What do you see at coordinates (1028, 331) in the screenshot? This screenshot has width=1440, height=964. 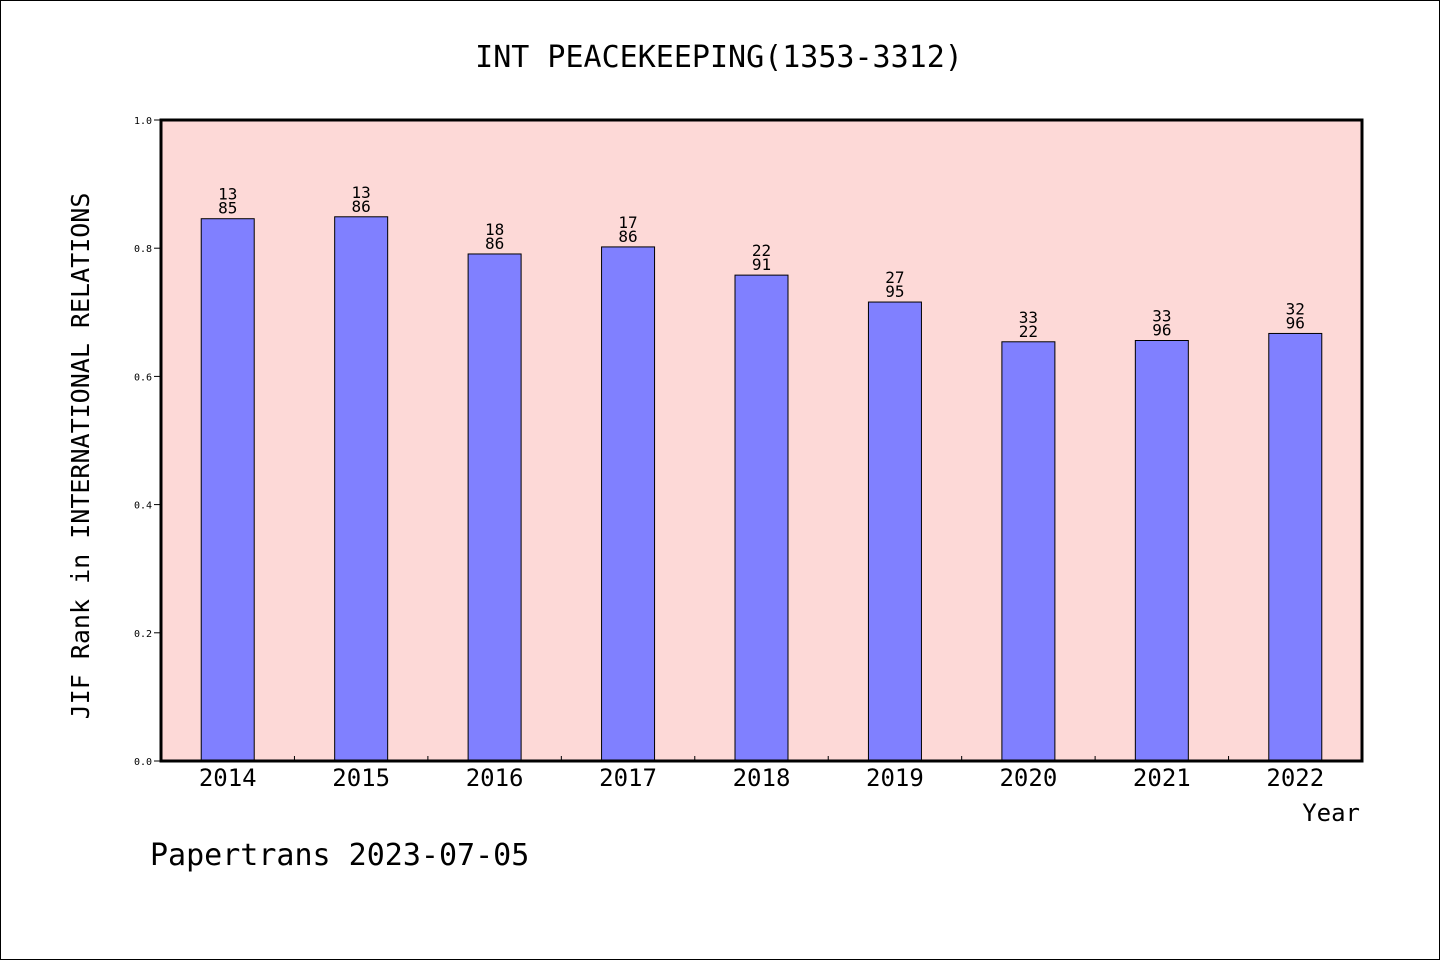 I see `bar-label-bottom-2020: 22` at bounding box center [1028, 331].